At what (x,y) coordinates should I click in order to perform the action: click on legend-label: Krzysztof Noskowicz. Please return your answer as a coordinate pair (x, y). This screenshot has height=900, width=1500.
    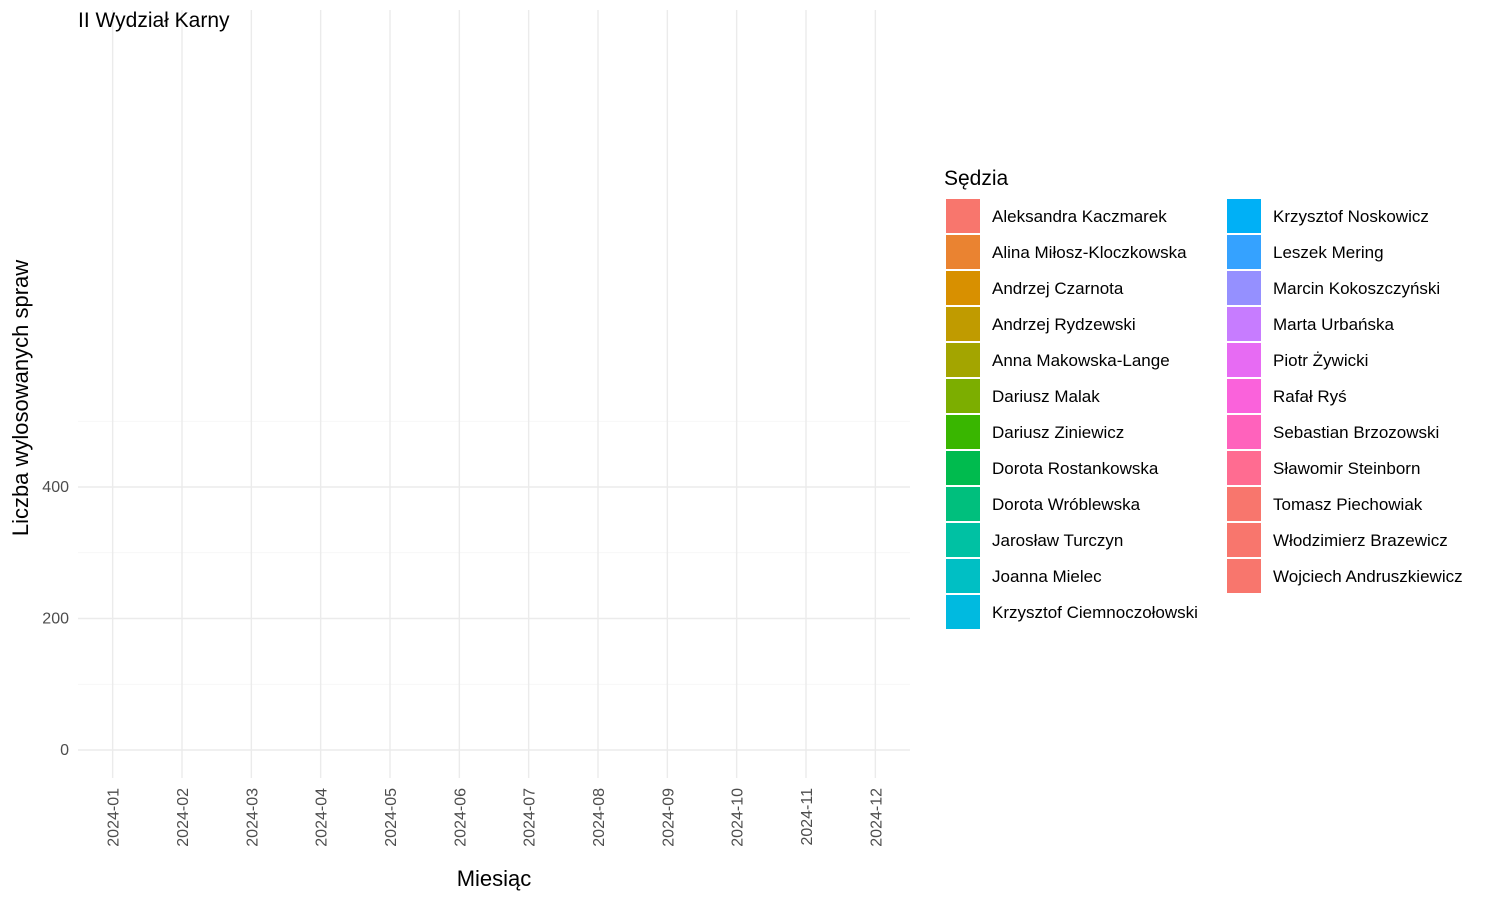
    Looking at the image, I should click on (1351, 216).